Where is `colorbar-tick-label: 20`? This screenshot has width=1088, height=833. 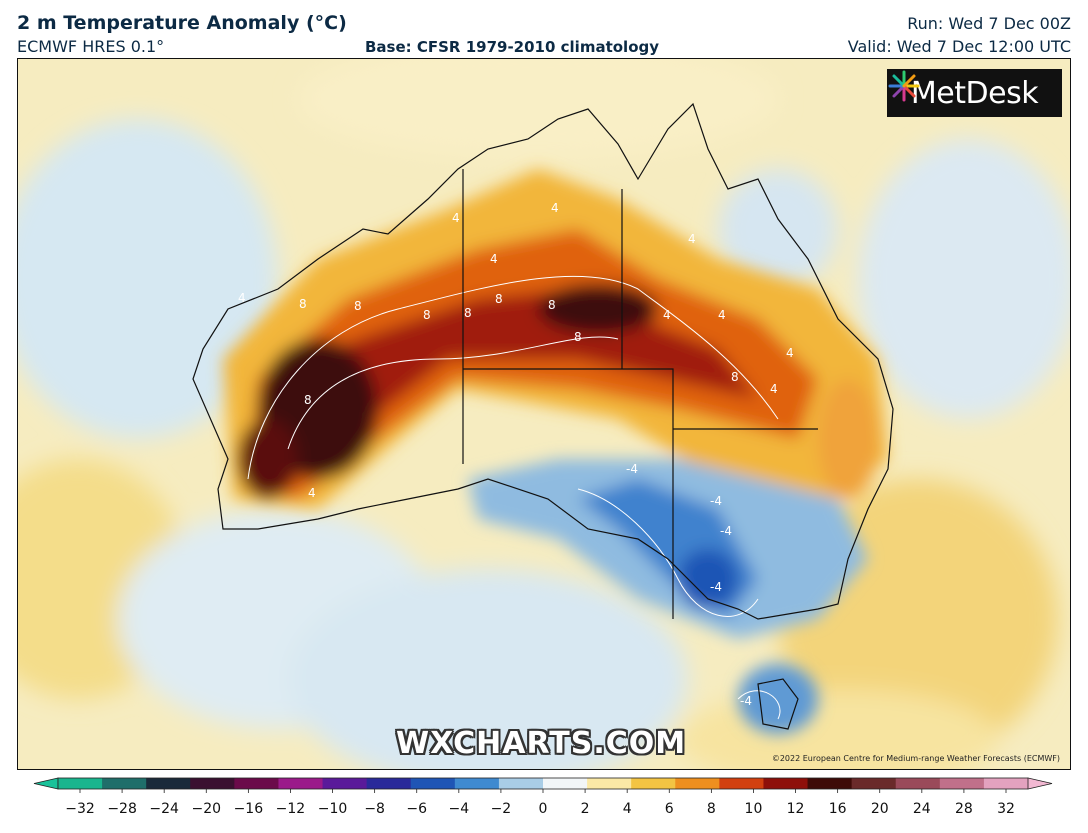
colorbar-tick-label: 20 is located at coordinates (880, 809).